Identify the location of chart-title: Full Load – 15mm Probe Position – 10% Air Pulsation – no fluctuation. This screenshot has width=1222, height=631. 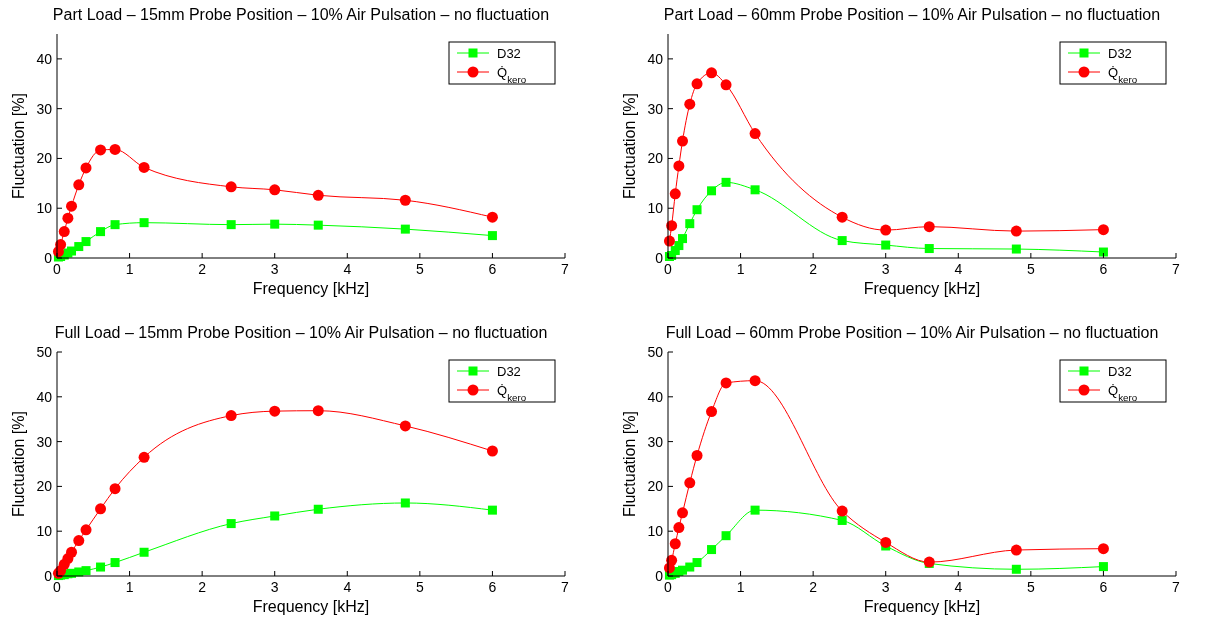
(301, 332).